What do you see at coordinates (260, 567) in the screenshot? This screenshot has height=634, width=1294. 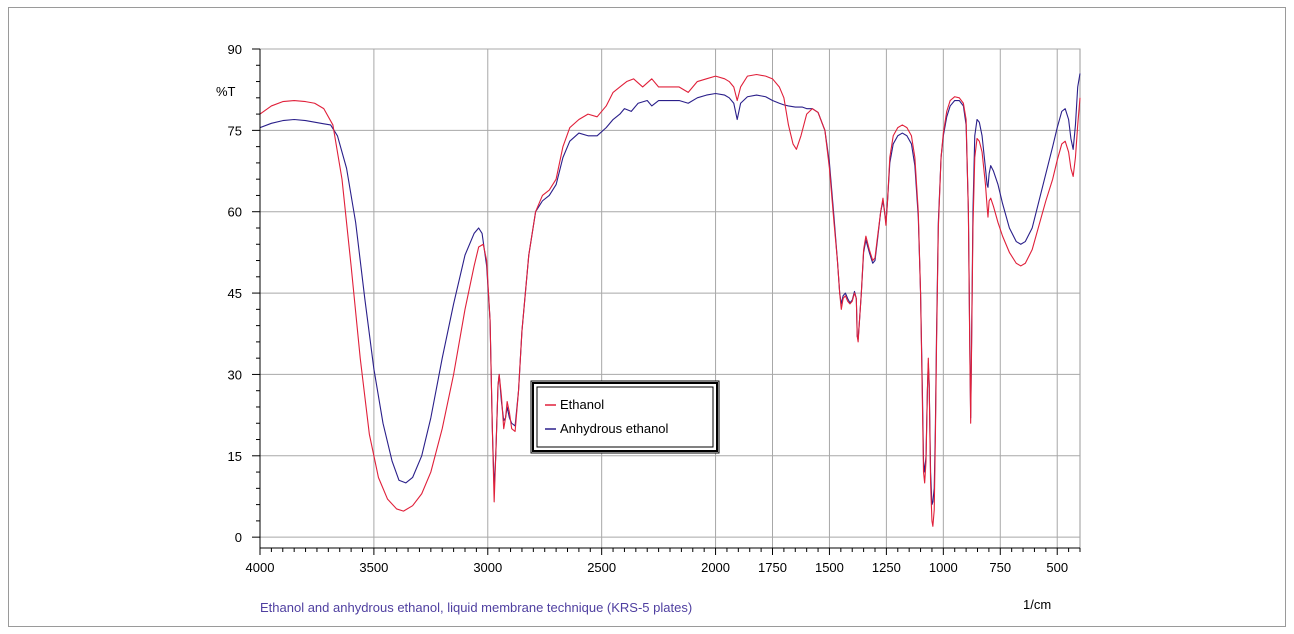 I see `x-tick-label: 4000` at bounding box center [260, 567].